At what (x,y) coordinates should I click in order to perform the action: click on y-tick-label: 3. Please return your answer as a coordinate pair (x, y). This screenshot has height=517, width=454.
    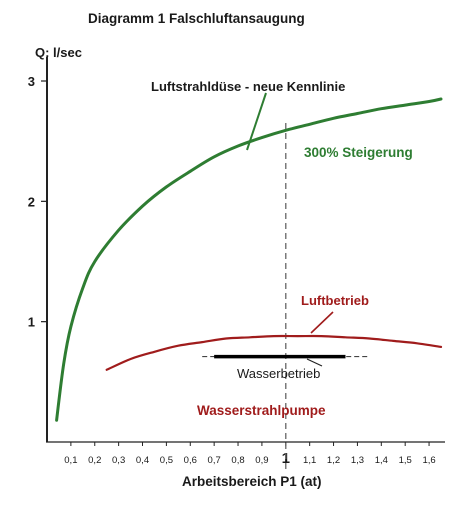
    Looking at the image, I should click on (31, 81).